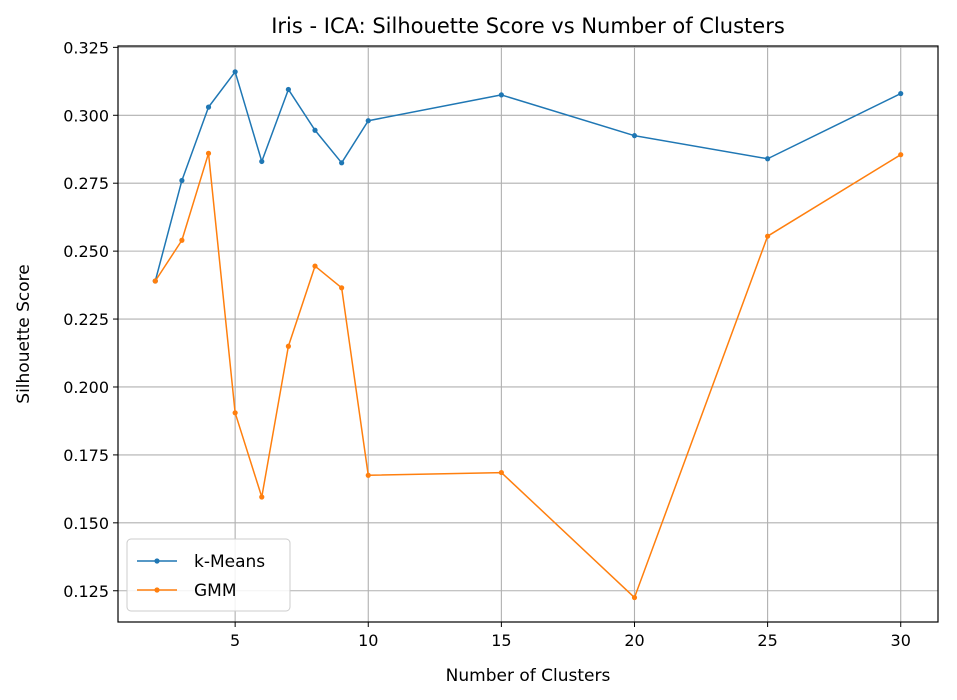 The height and width of the screenshot is (700, 957). What do you see at coordinates (235, 640) in the screenshot?
I see `x-tick-label: 5` at bounding box center [235, 640].